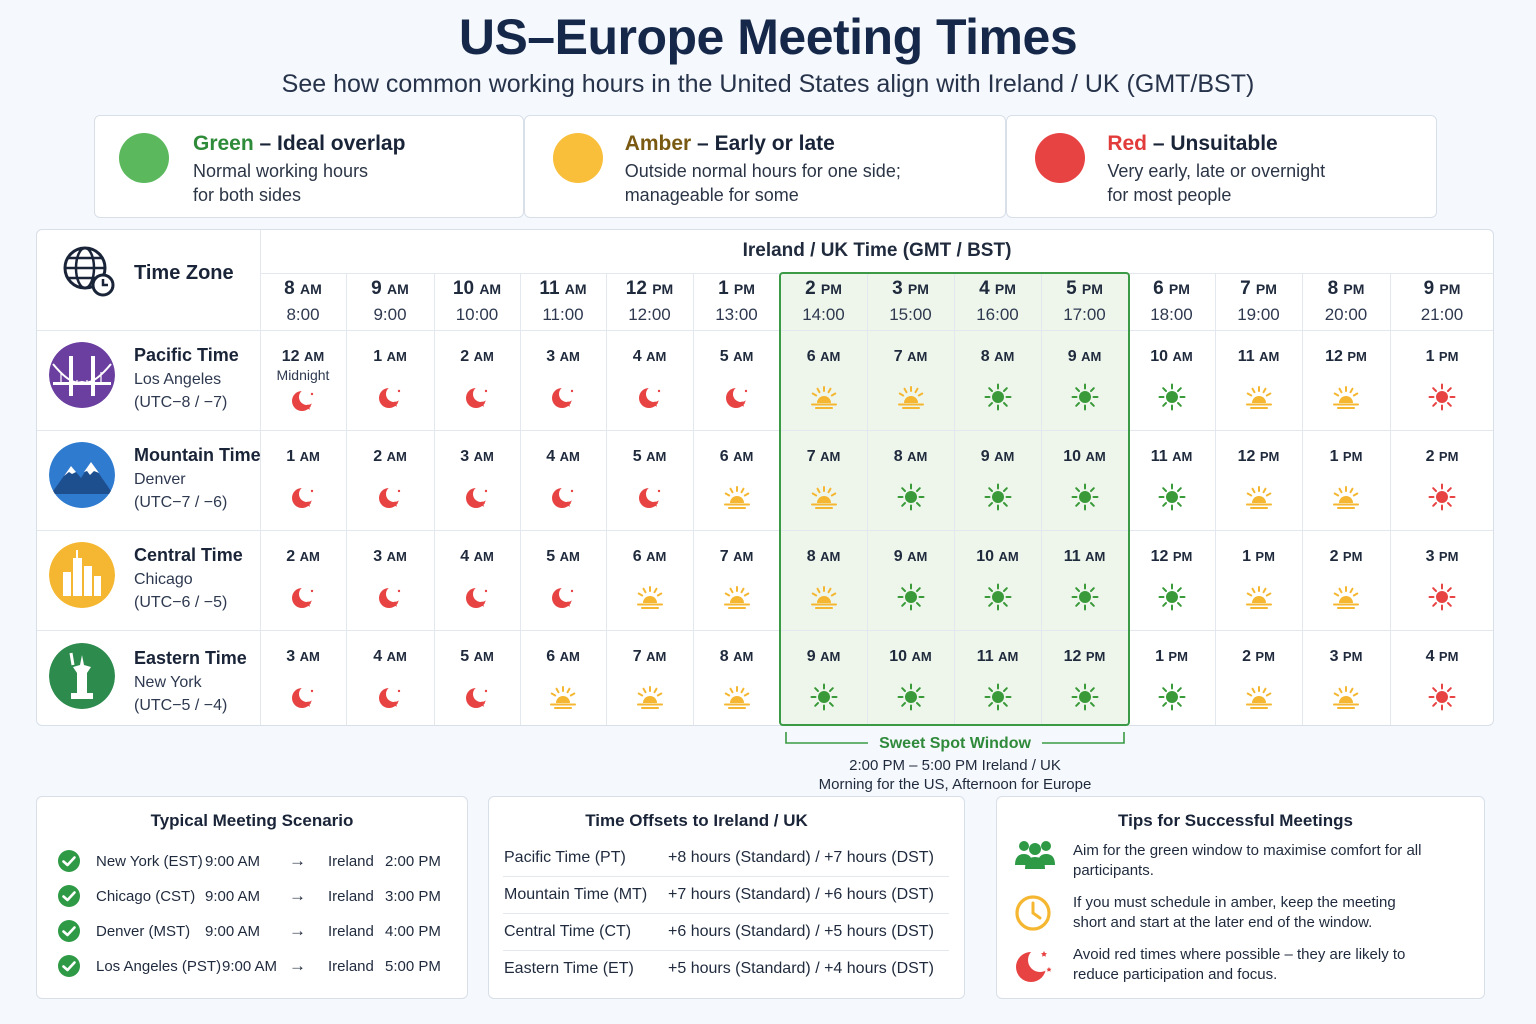  Describe the element at coordinates (1258, 557) in the screenshot. I see `local-time: 1 PM` at that location.